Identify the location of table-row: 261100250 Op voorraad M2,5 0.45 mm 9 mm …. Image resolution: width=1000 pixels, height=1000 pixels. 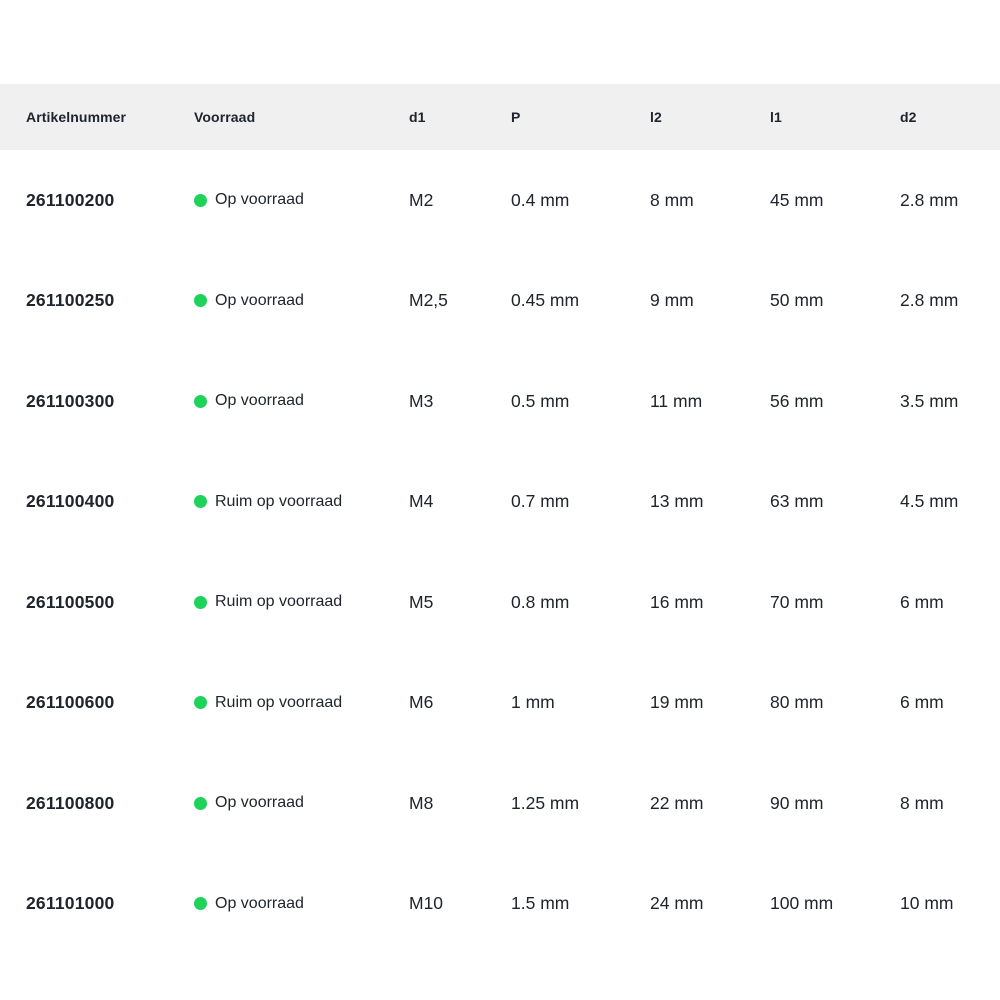
(500, 300).